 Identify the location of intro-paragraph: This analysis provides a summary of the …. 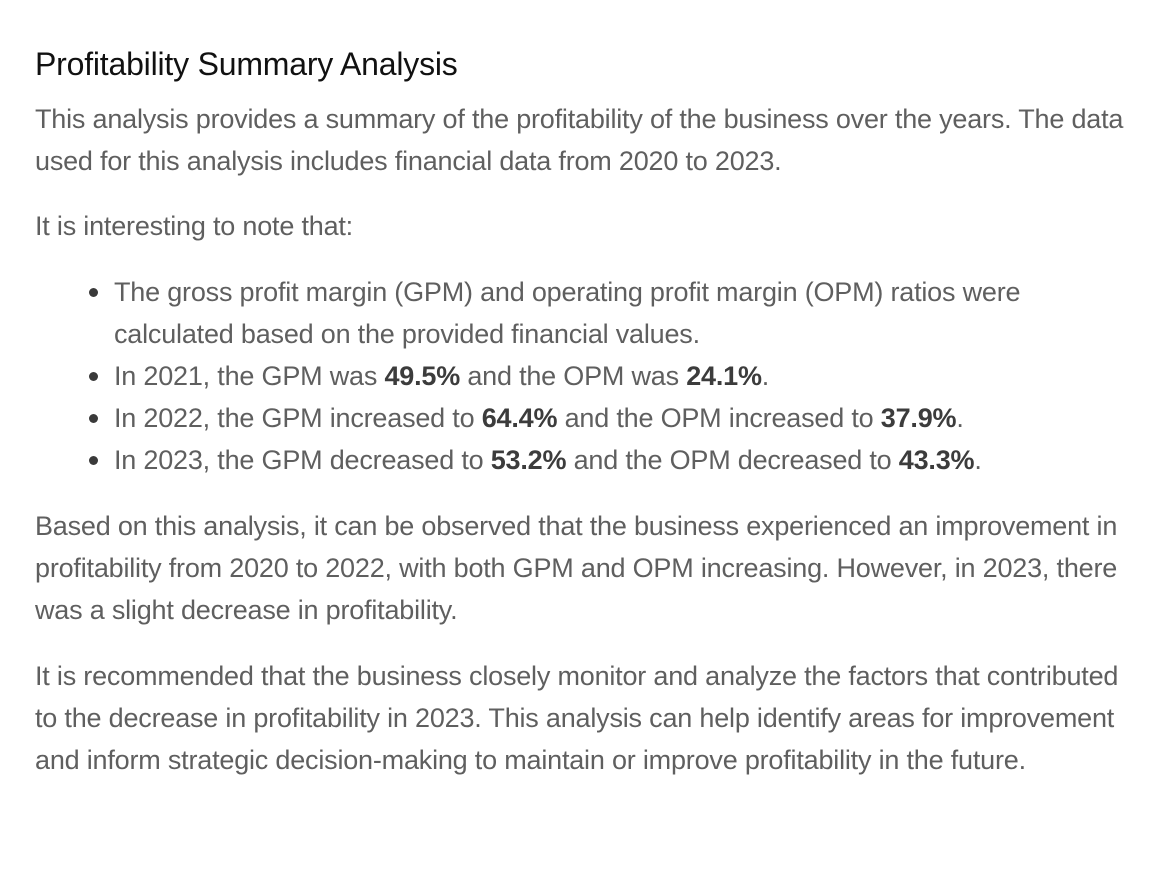
(579, 140).